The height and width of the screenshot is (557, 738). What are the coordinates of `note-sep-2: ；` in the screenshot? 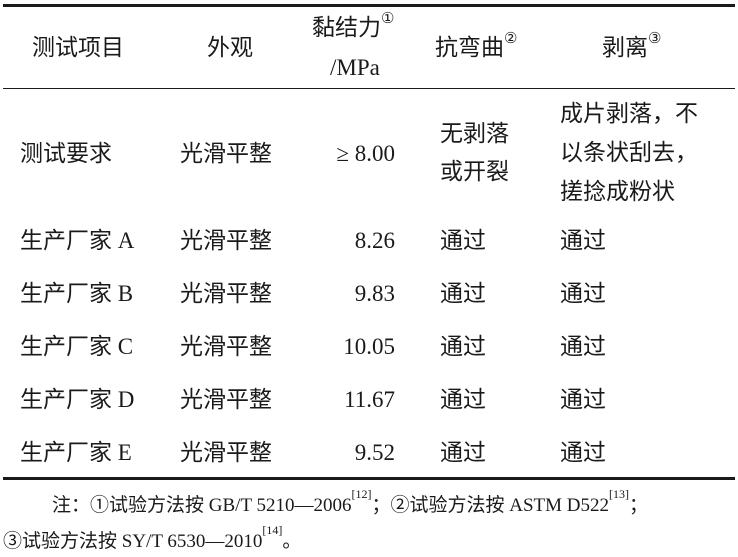 It's located at (638, 505).